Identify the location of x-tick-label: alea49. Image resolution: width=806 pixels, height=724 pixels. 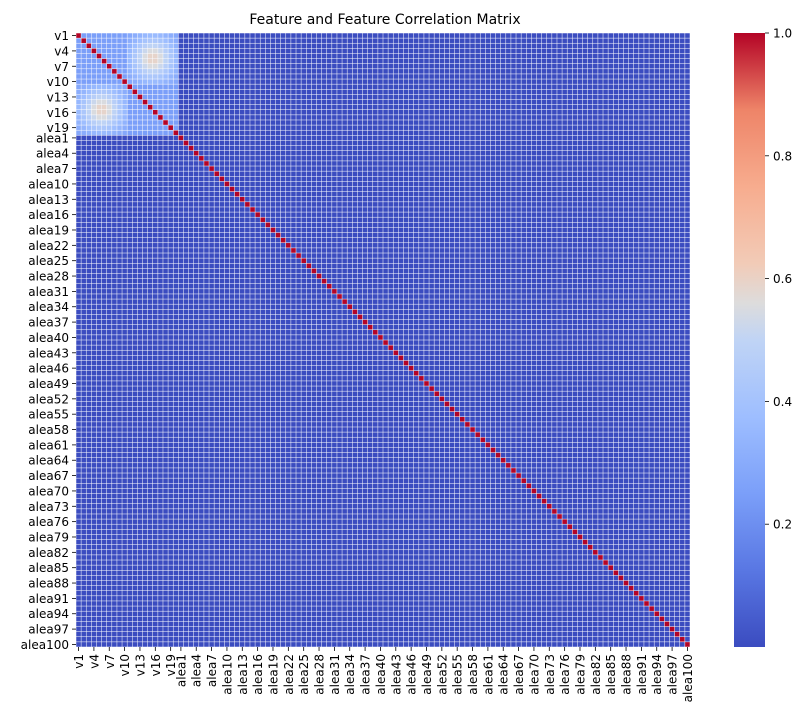
(427, 674).